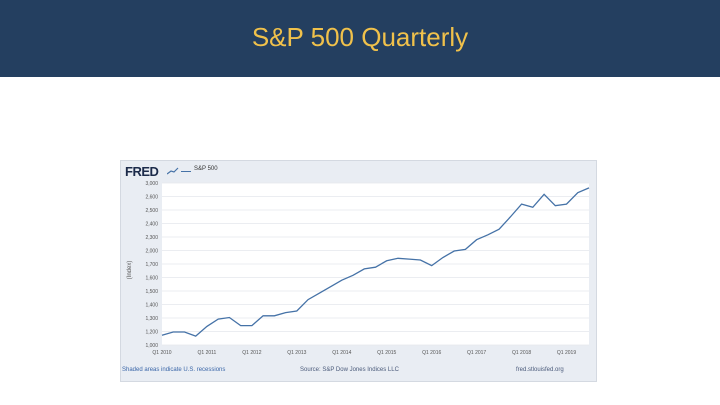 This screenshot has height=405, width=720. What do you see at coordinates (151, 333) in the screenshot?
I see `y-tick-label: 1,200` at bounding box center [151, 333].